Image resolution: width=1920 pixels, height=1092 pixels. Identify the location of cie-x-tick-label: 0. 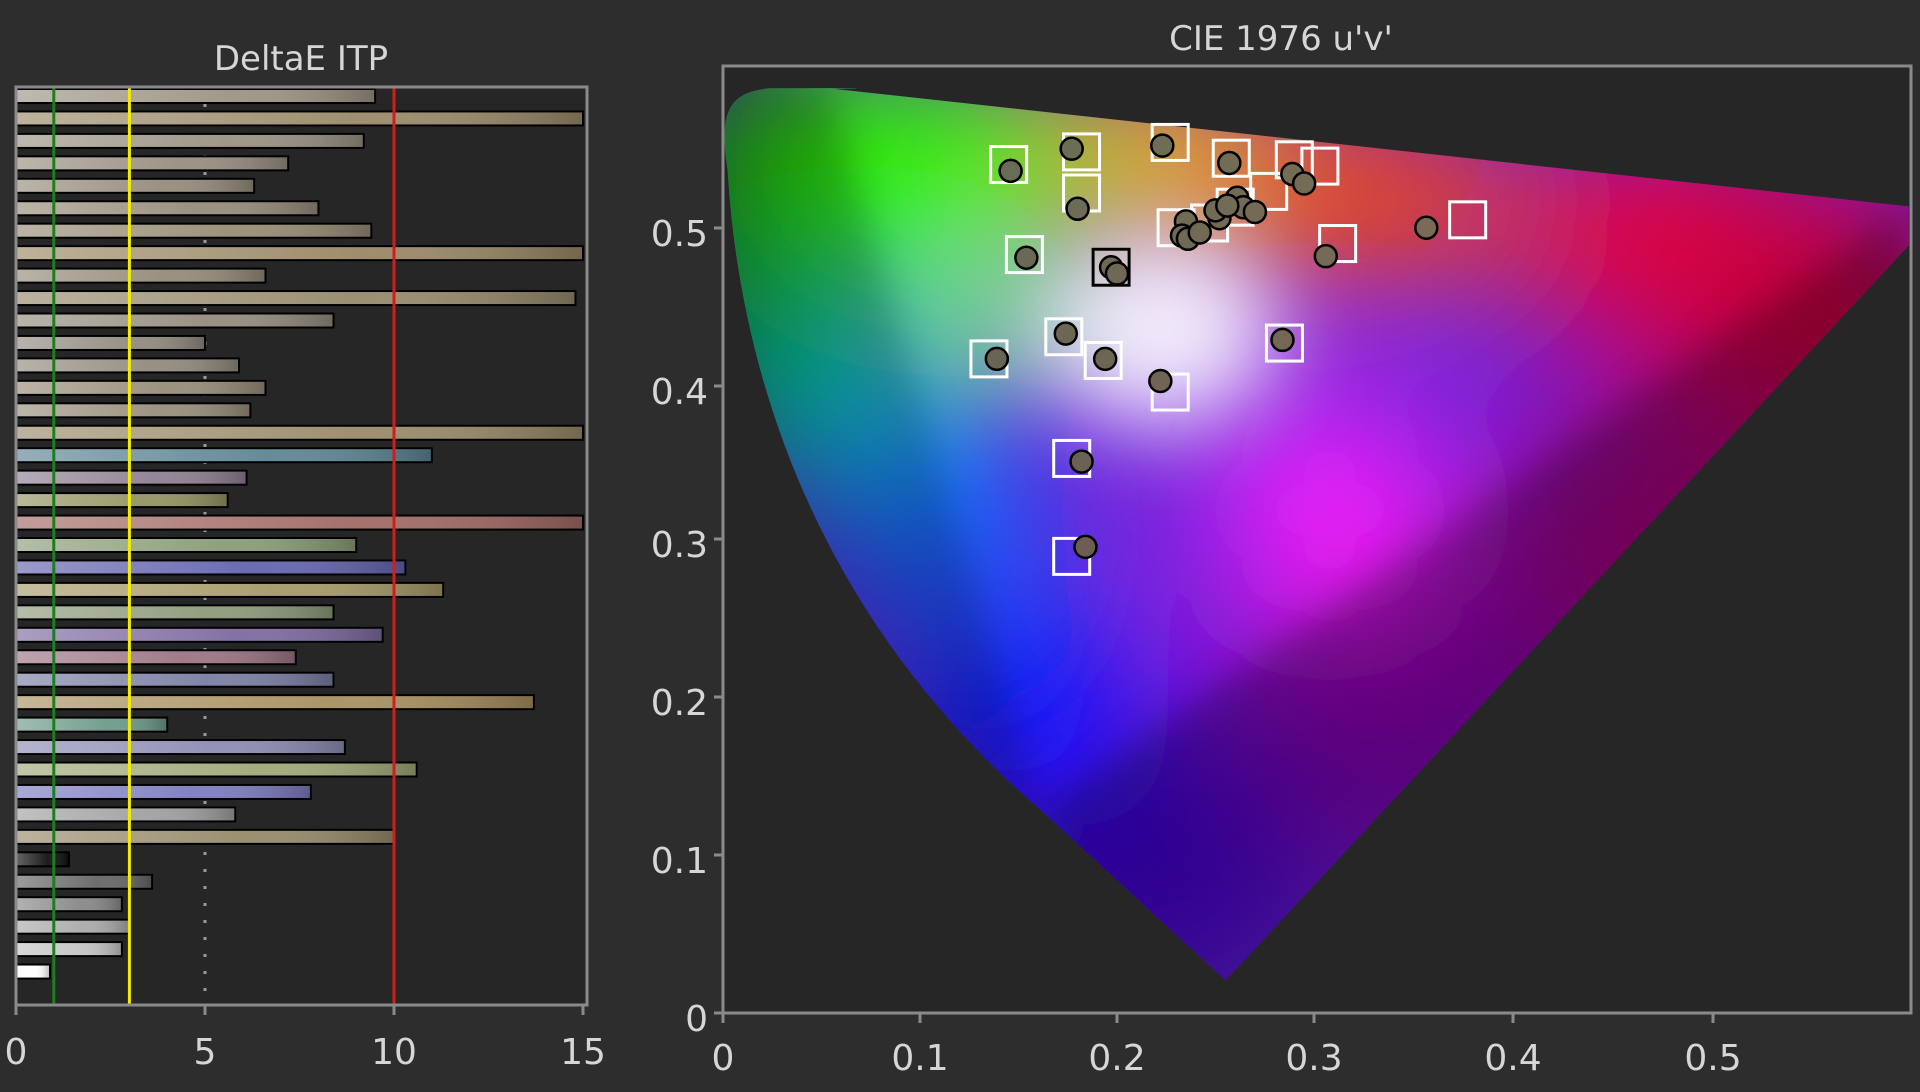
(723, 1058).